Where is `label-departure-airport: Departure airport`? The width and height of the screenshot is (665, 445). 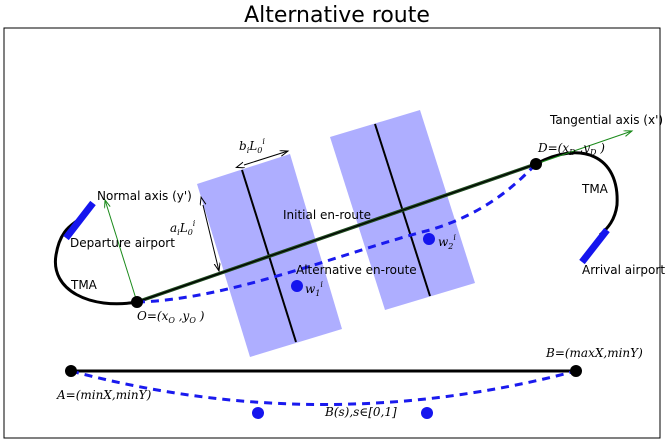
label-departure-airport: Departure airport is located at coordinates (122, 243).